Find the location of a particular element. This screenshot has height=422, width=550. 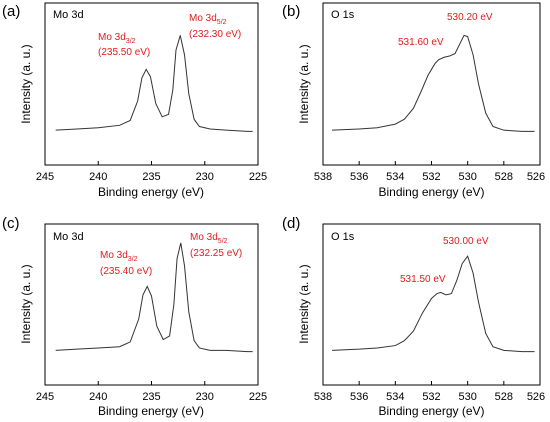

panel-b-spectrum-line is located at coordinates (433, 83).